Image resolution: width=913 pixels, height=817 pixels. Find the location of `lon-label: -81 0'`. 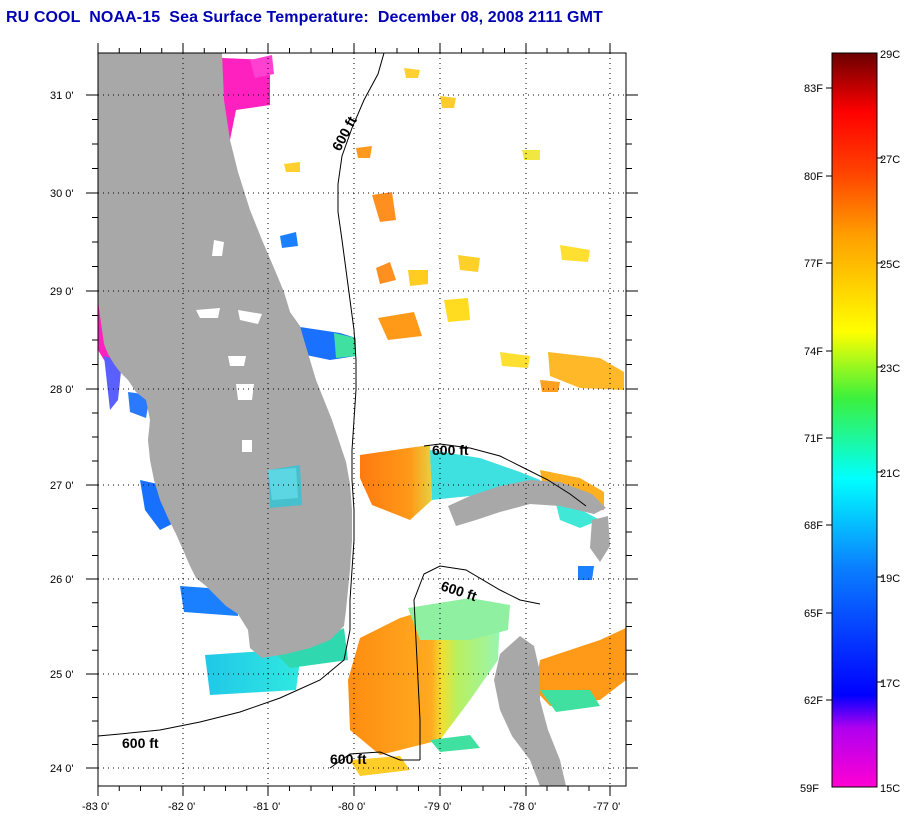

lon-label: -81 0' is located at coordinates (266, 807).